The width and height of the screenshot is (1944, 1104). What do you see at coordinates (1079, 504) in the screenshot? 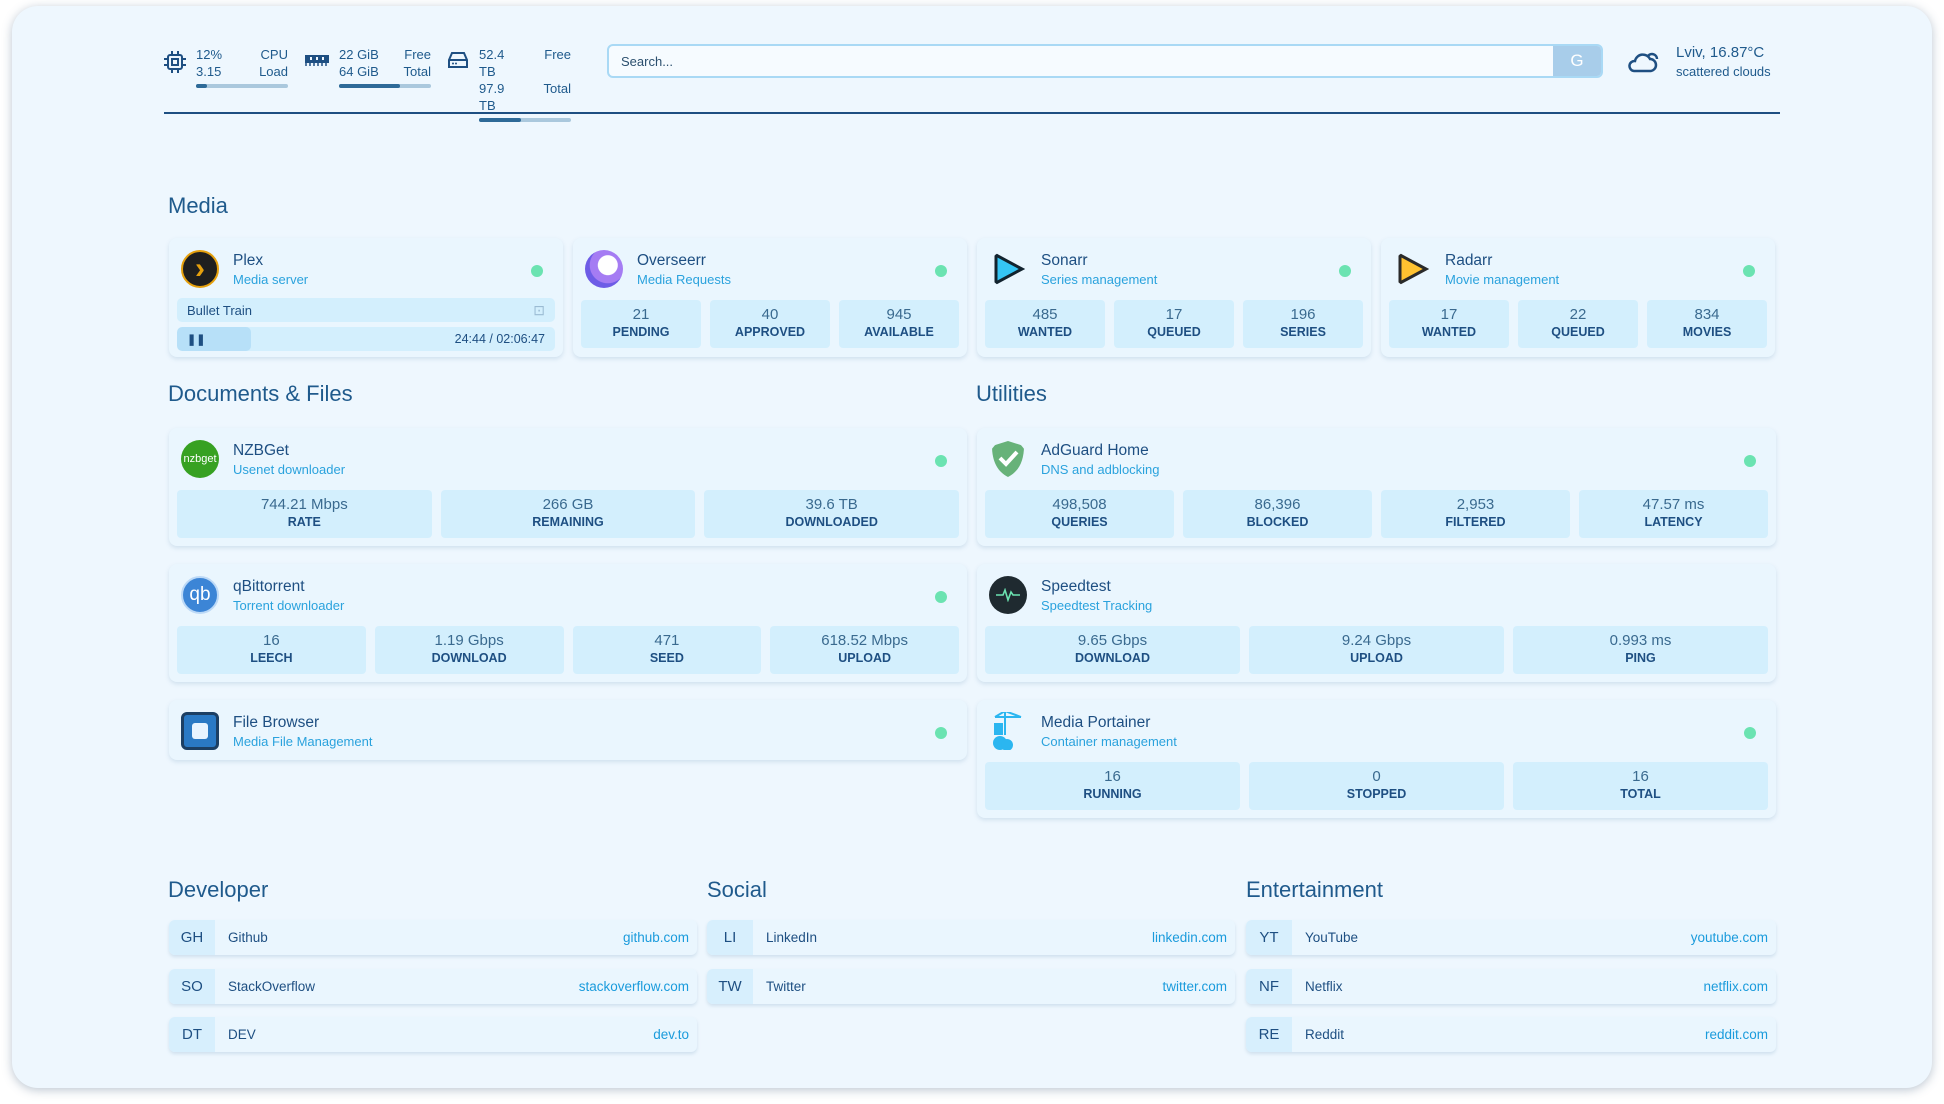
I see `stat-value: 498,508` at bounding box center [1079, 504].